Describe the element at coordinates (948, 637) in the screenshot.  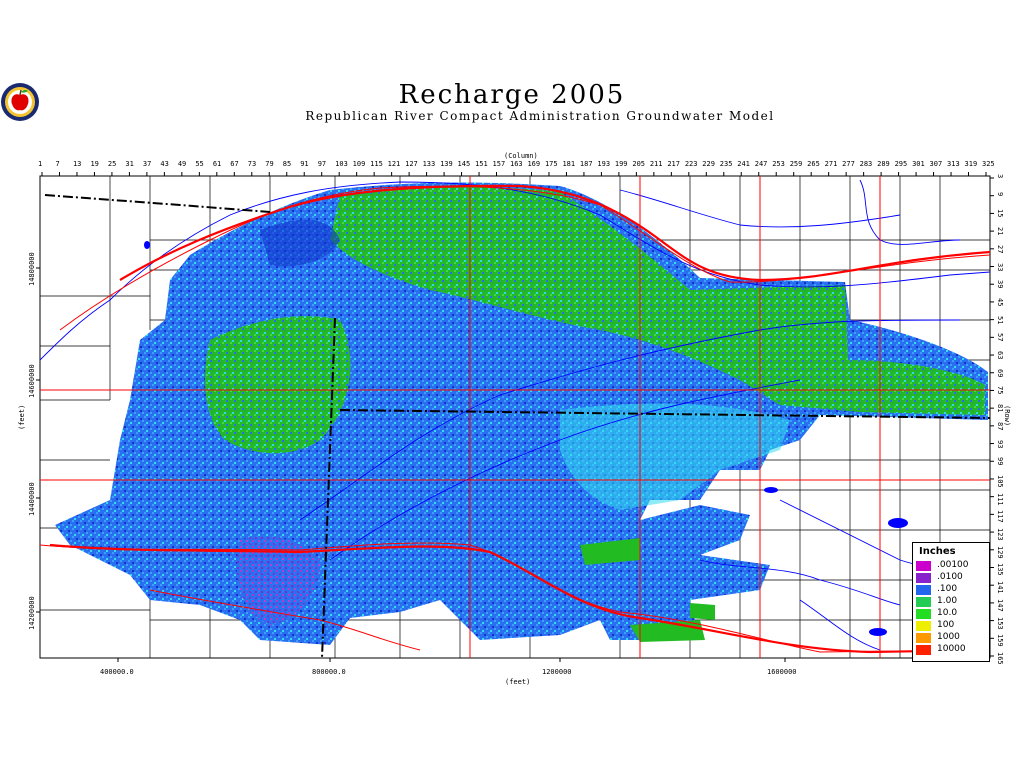
I see `legend-label: 1000` at that location.